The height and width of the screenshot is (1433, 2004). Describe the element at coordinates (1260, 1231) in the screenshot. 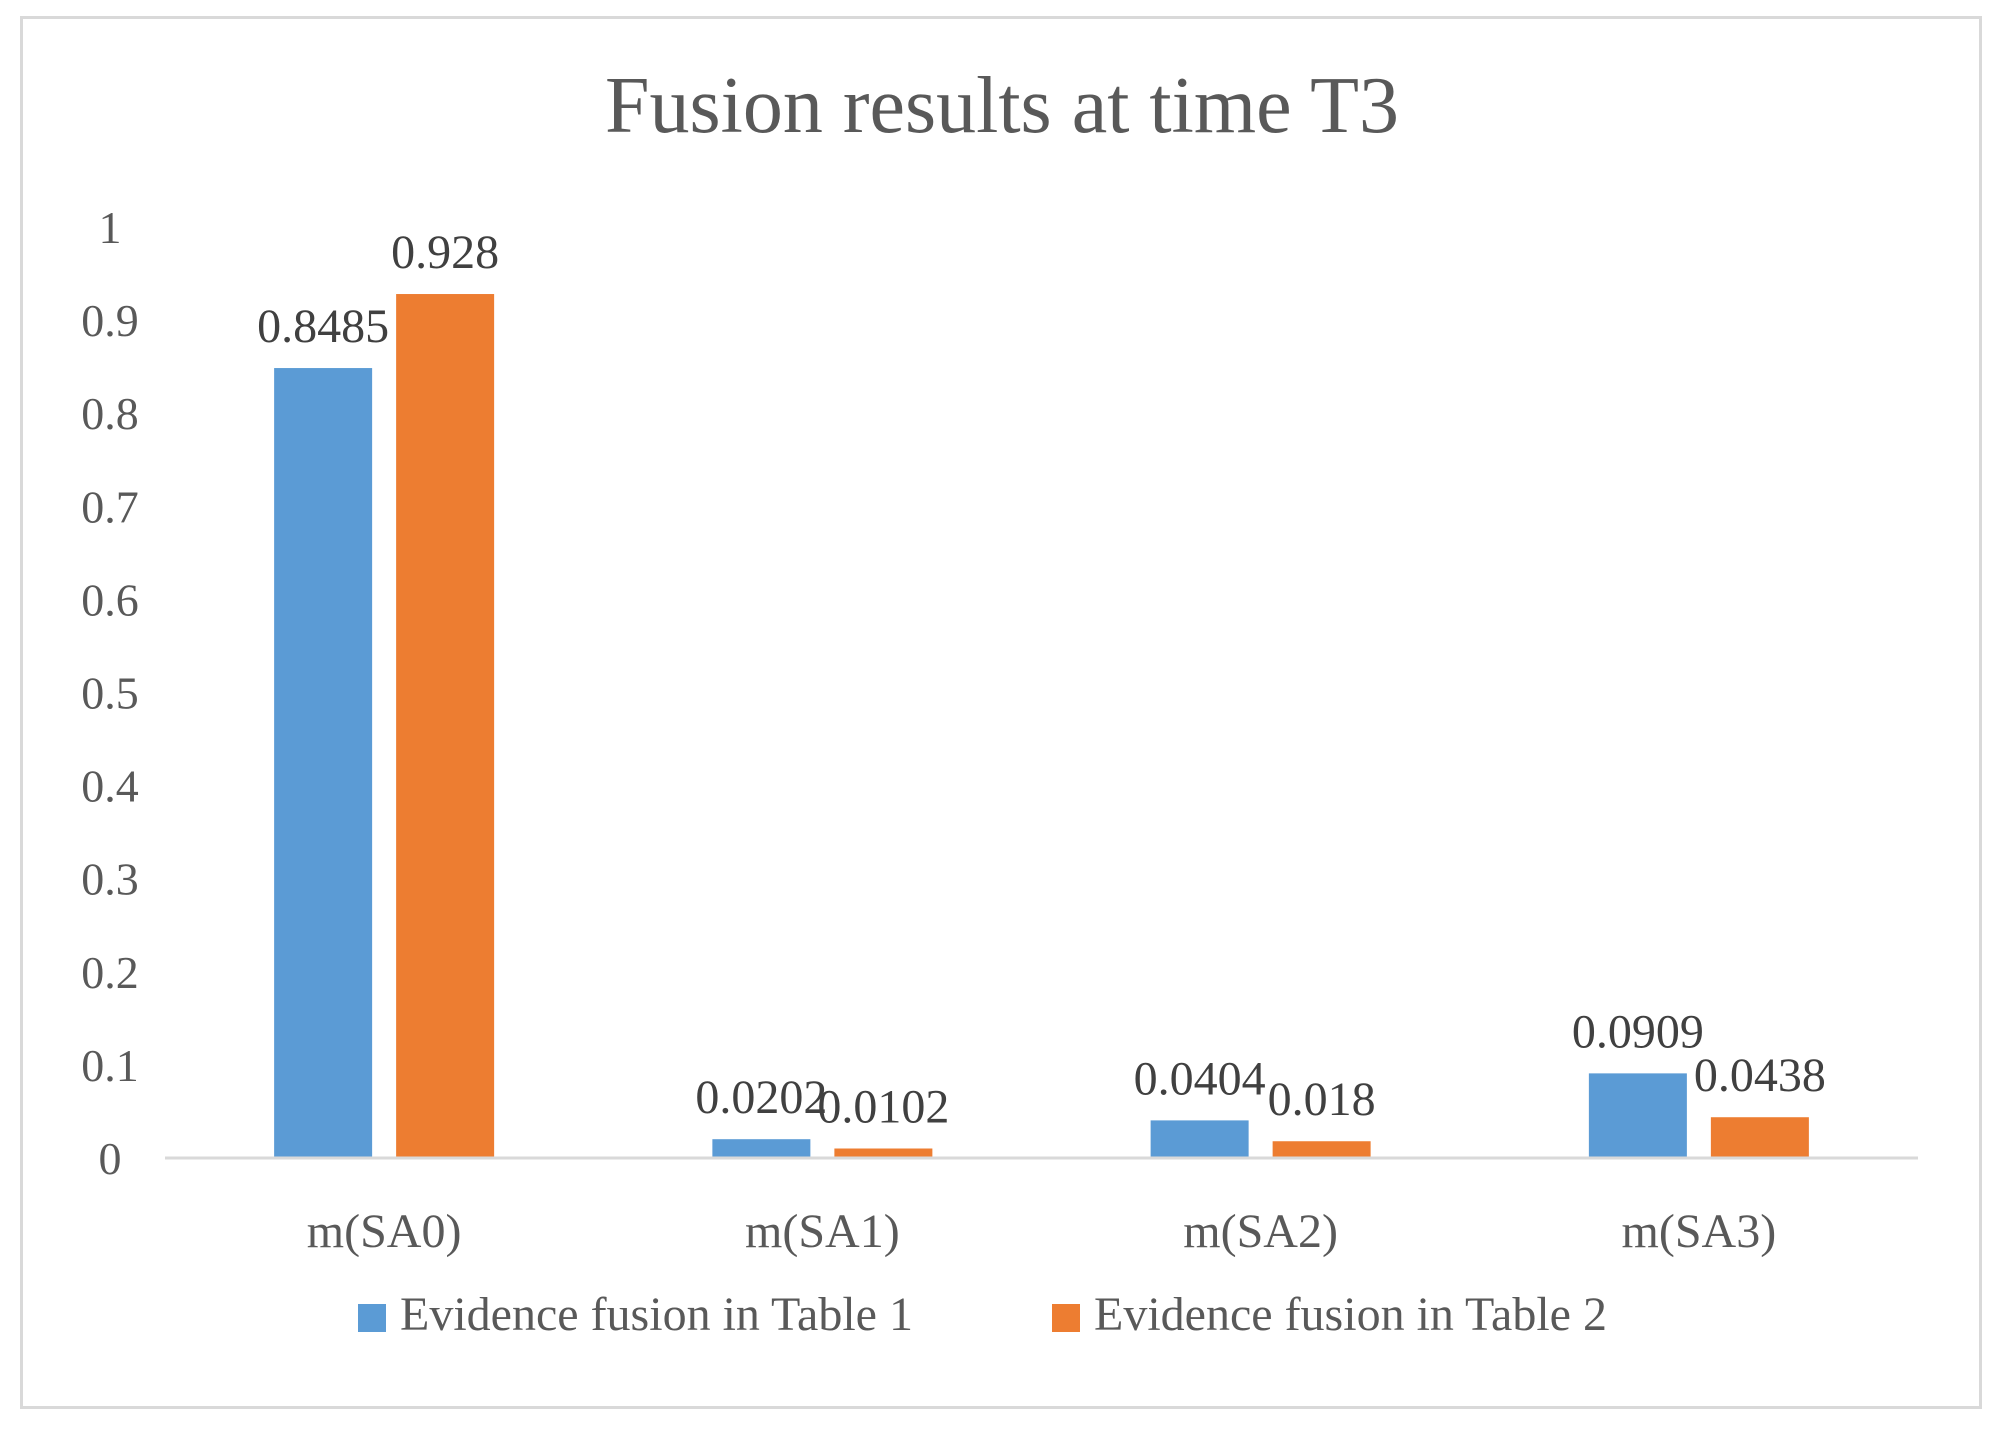

I see `x-category-label: m(SA2)` at that location.